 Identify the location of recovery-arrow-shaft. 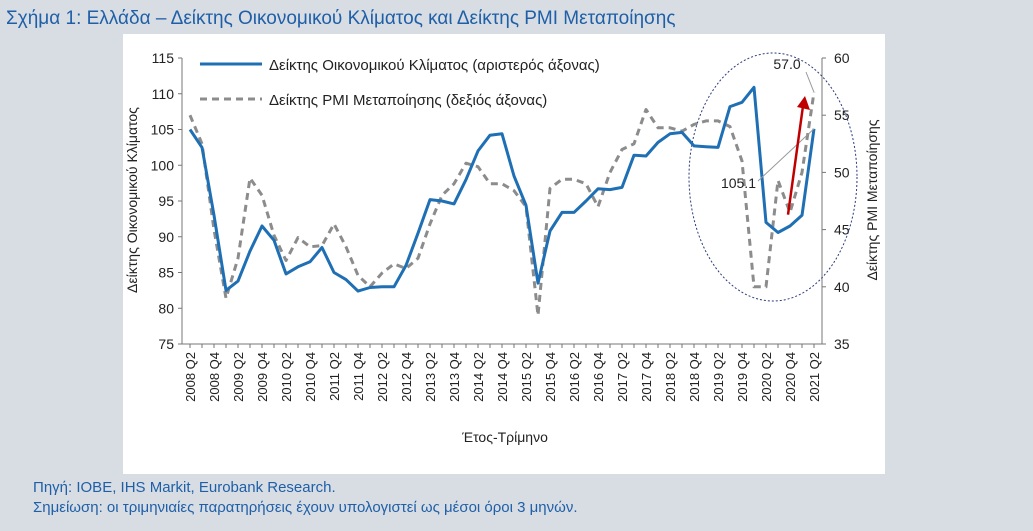
(795, 160).